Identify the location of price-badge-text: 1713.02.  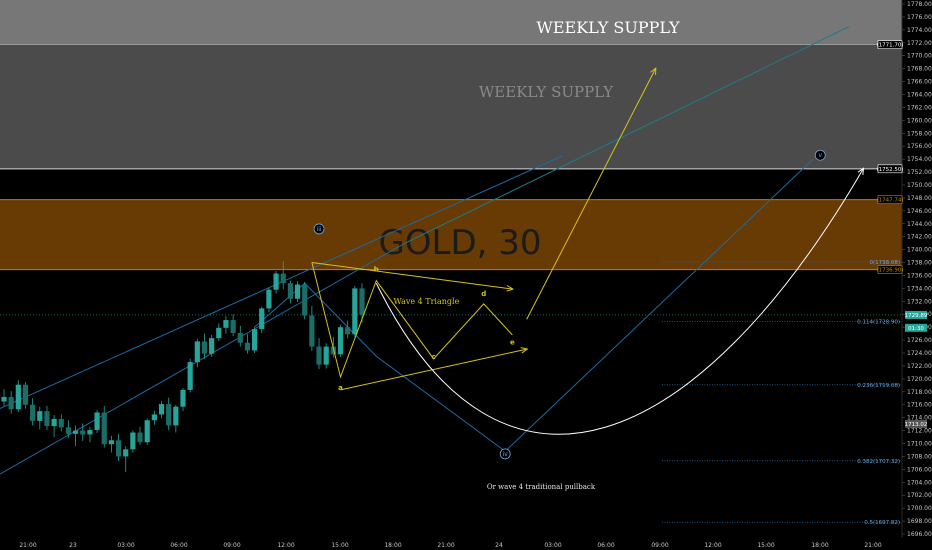
(916, 425).